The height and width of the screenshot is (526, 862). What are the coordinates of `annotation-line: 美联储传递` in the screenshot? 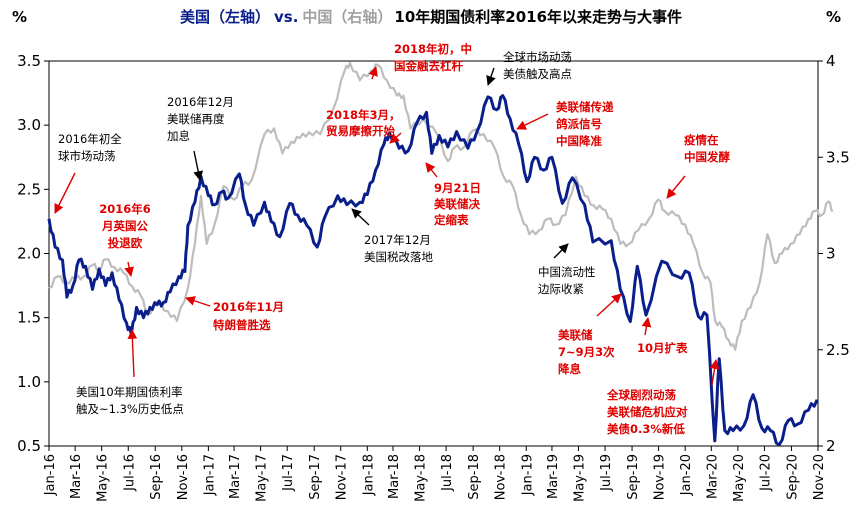 It's located at (585, 107).